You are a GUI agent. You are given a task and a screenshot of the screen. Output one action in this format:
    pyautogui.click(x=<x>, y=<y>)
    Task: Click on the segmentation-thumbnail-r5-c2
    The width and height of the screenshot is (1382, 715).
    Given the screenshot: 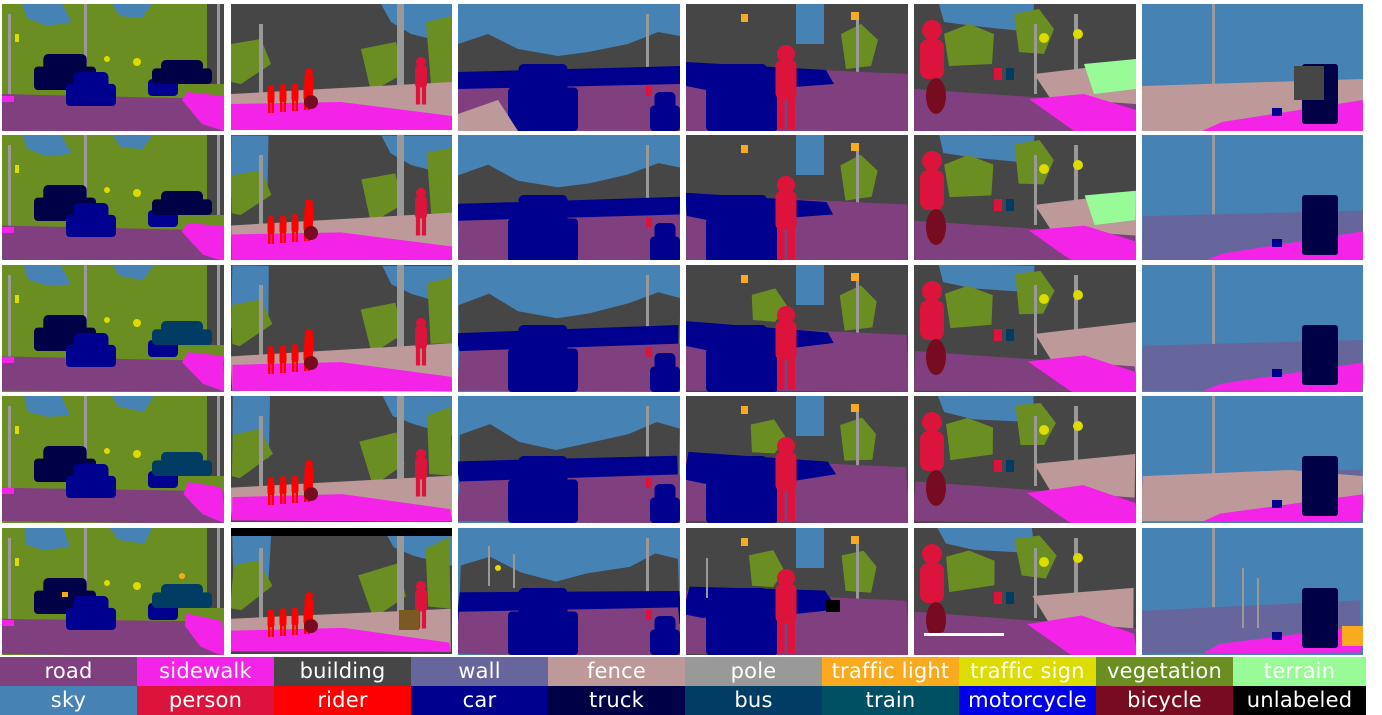 What is the action you would take?
    pyautogui.click(x=341, y=591)
    